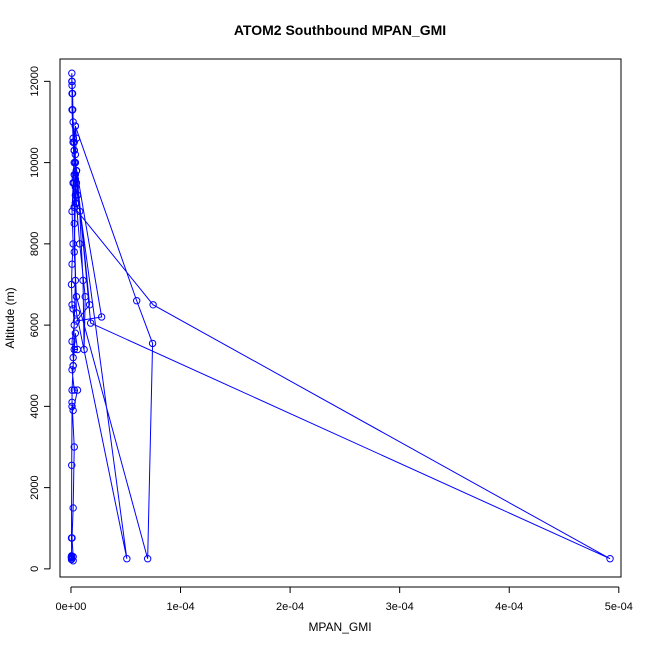 This screenshot has height=650, width=650. What do you see at coordinates (619, 607) in the screenshot?
I see `x-tick-label: 5e-04` at bounding box center [619, 607].